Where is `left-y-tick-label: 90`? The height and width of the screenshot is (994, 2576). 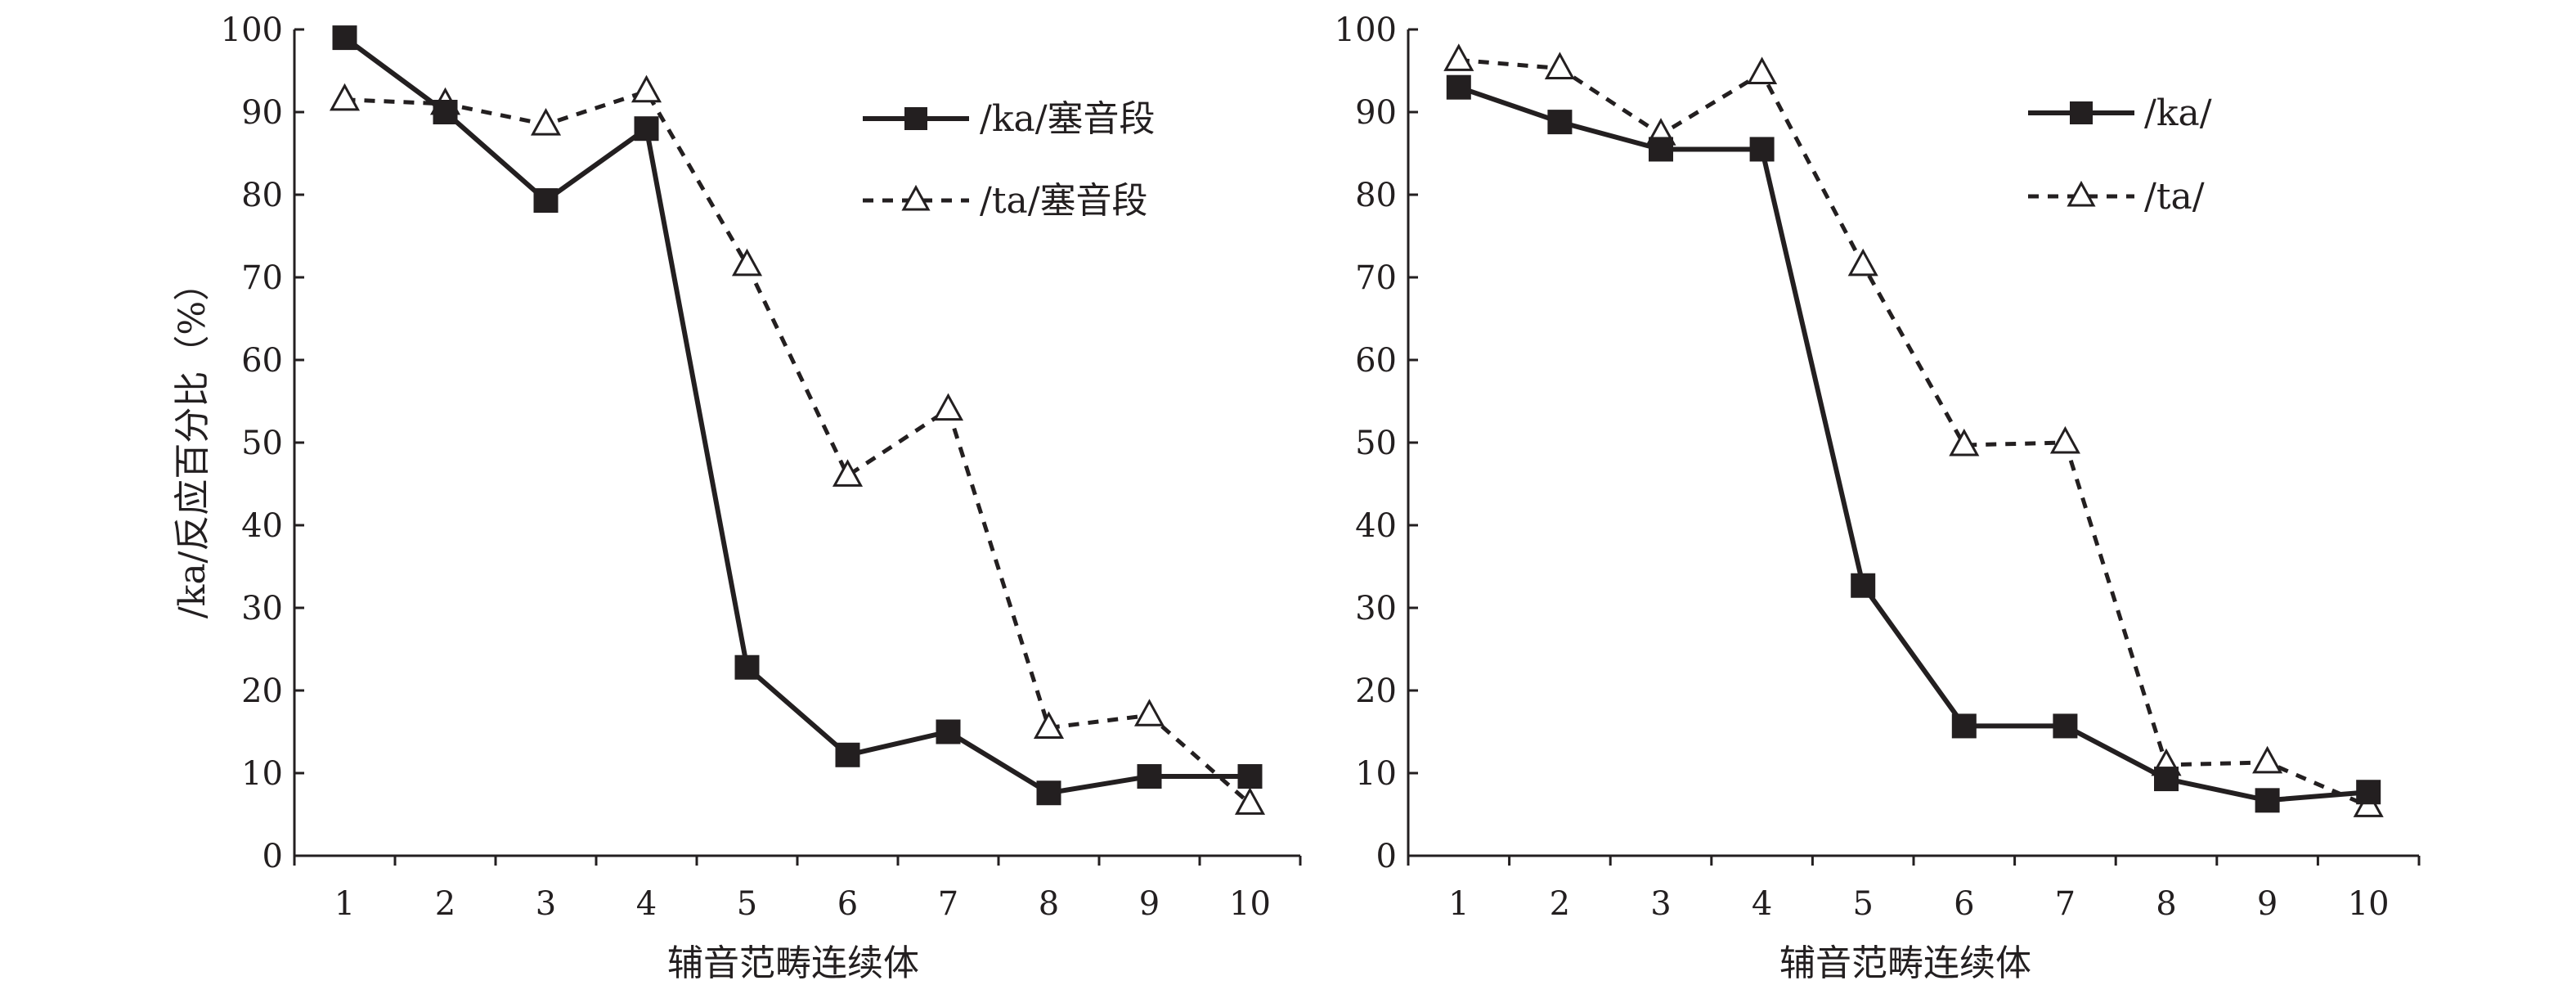
left-y-tick-label: 90 is located at coordinates (262, 113).